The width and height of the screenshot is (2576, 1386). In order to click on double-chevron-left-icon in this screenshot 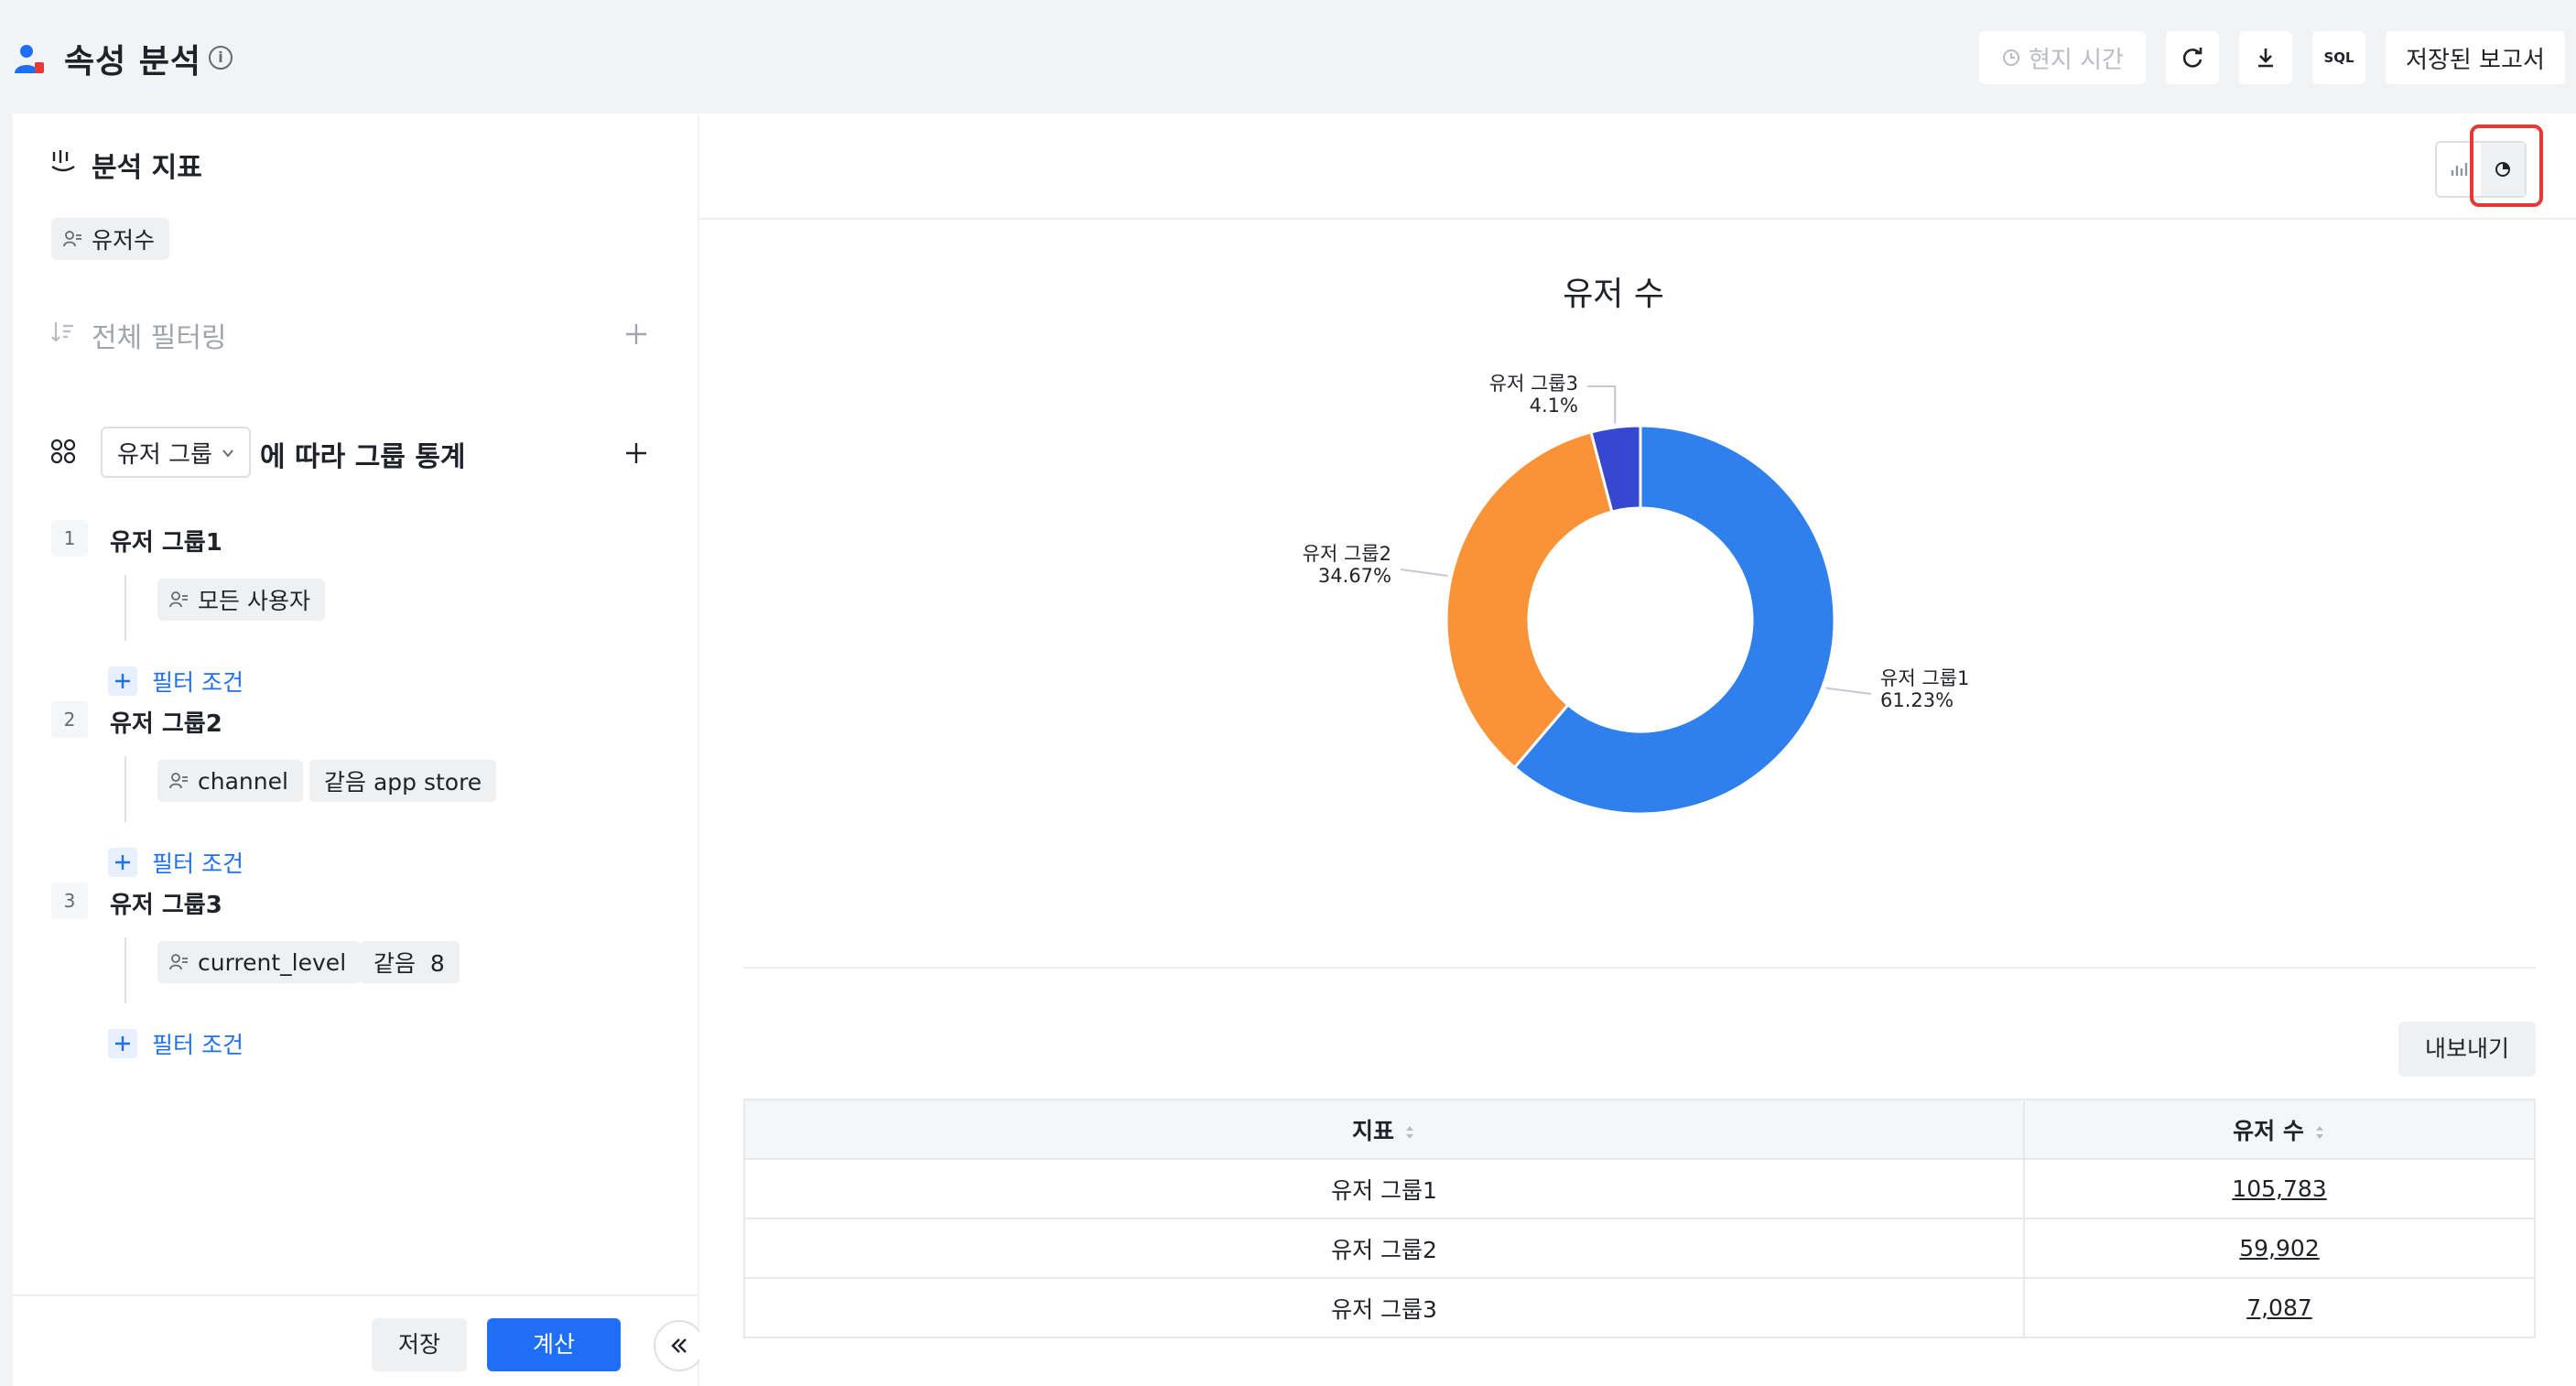, I will do `click(679, 1345)`.